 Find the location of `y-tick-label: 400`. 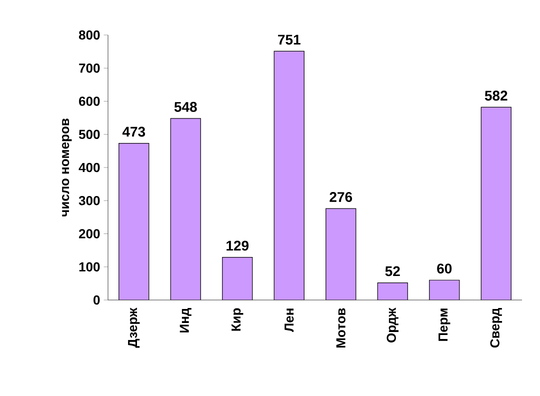

y-tick-label: 400 is located at coordinates (89, 167).